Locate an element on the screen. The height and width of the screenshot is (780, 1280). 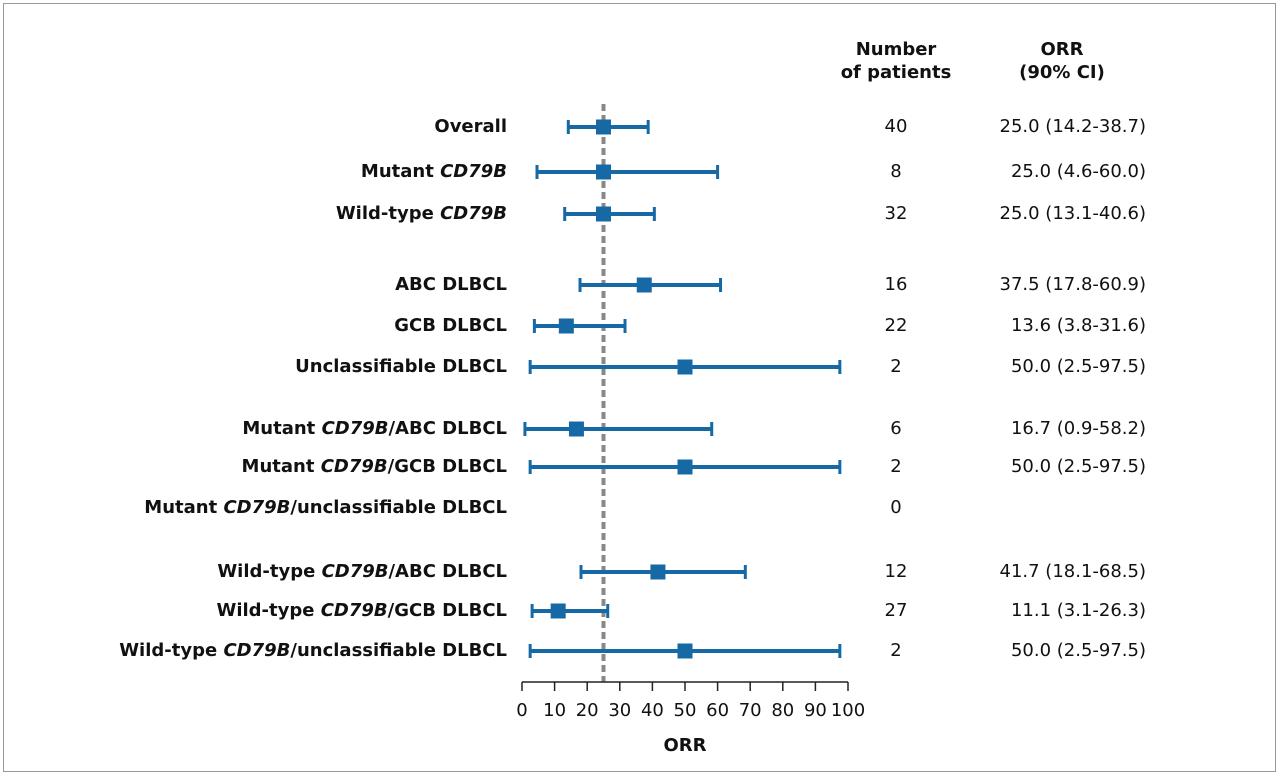
patient-count: 40 is located at coordinates (896, 126).